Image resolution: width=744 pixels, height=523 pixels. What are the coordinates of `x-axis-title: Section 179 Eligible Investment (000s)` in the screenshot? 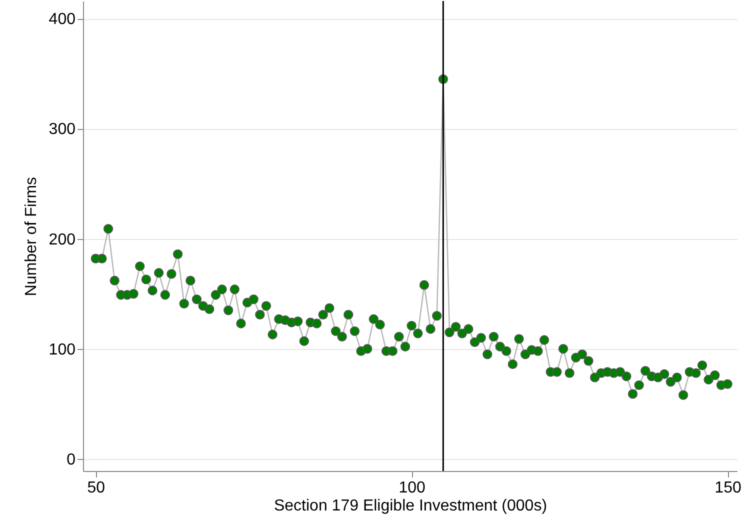 It's located at (411, 506).